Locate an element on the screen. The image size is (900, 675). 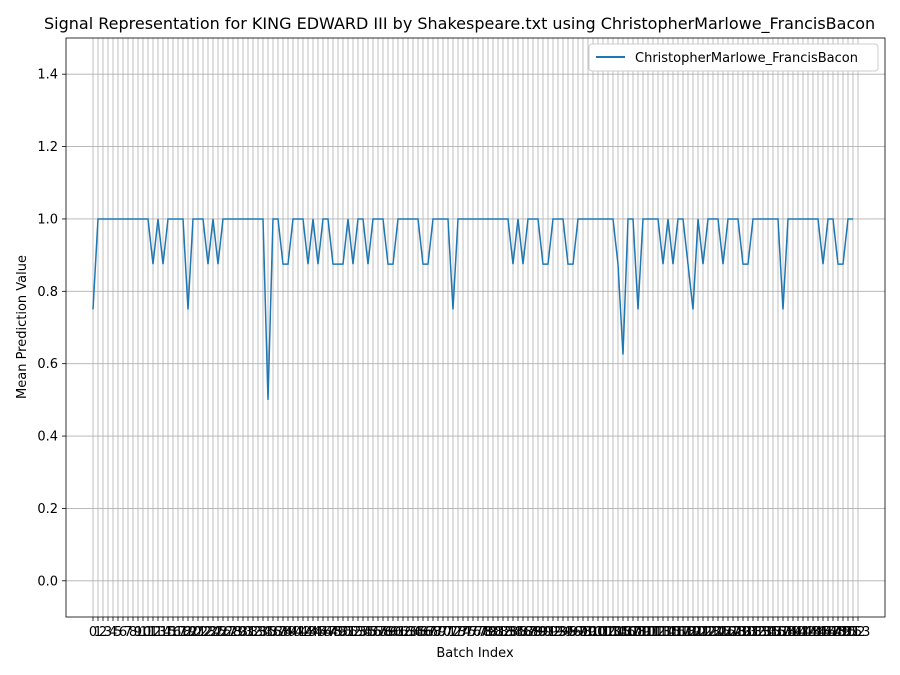
x-tick-label: 118 is located at coordinates (683, 632).